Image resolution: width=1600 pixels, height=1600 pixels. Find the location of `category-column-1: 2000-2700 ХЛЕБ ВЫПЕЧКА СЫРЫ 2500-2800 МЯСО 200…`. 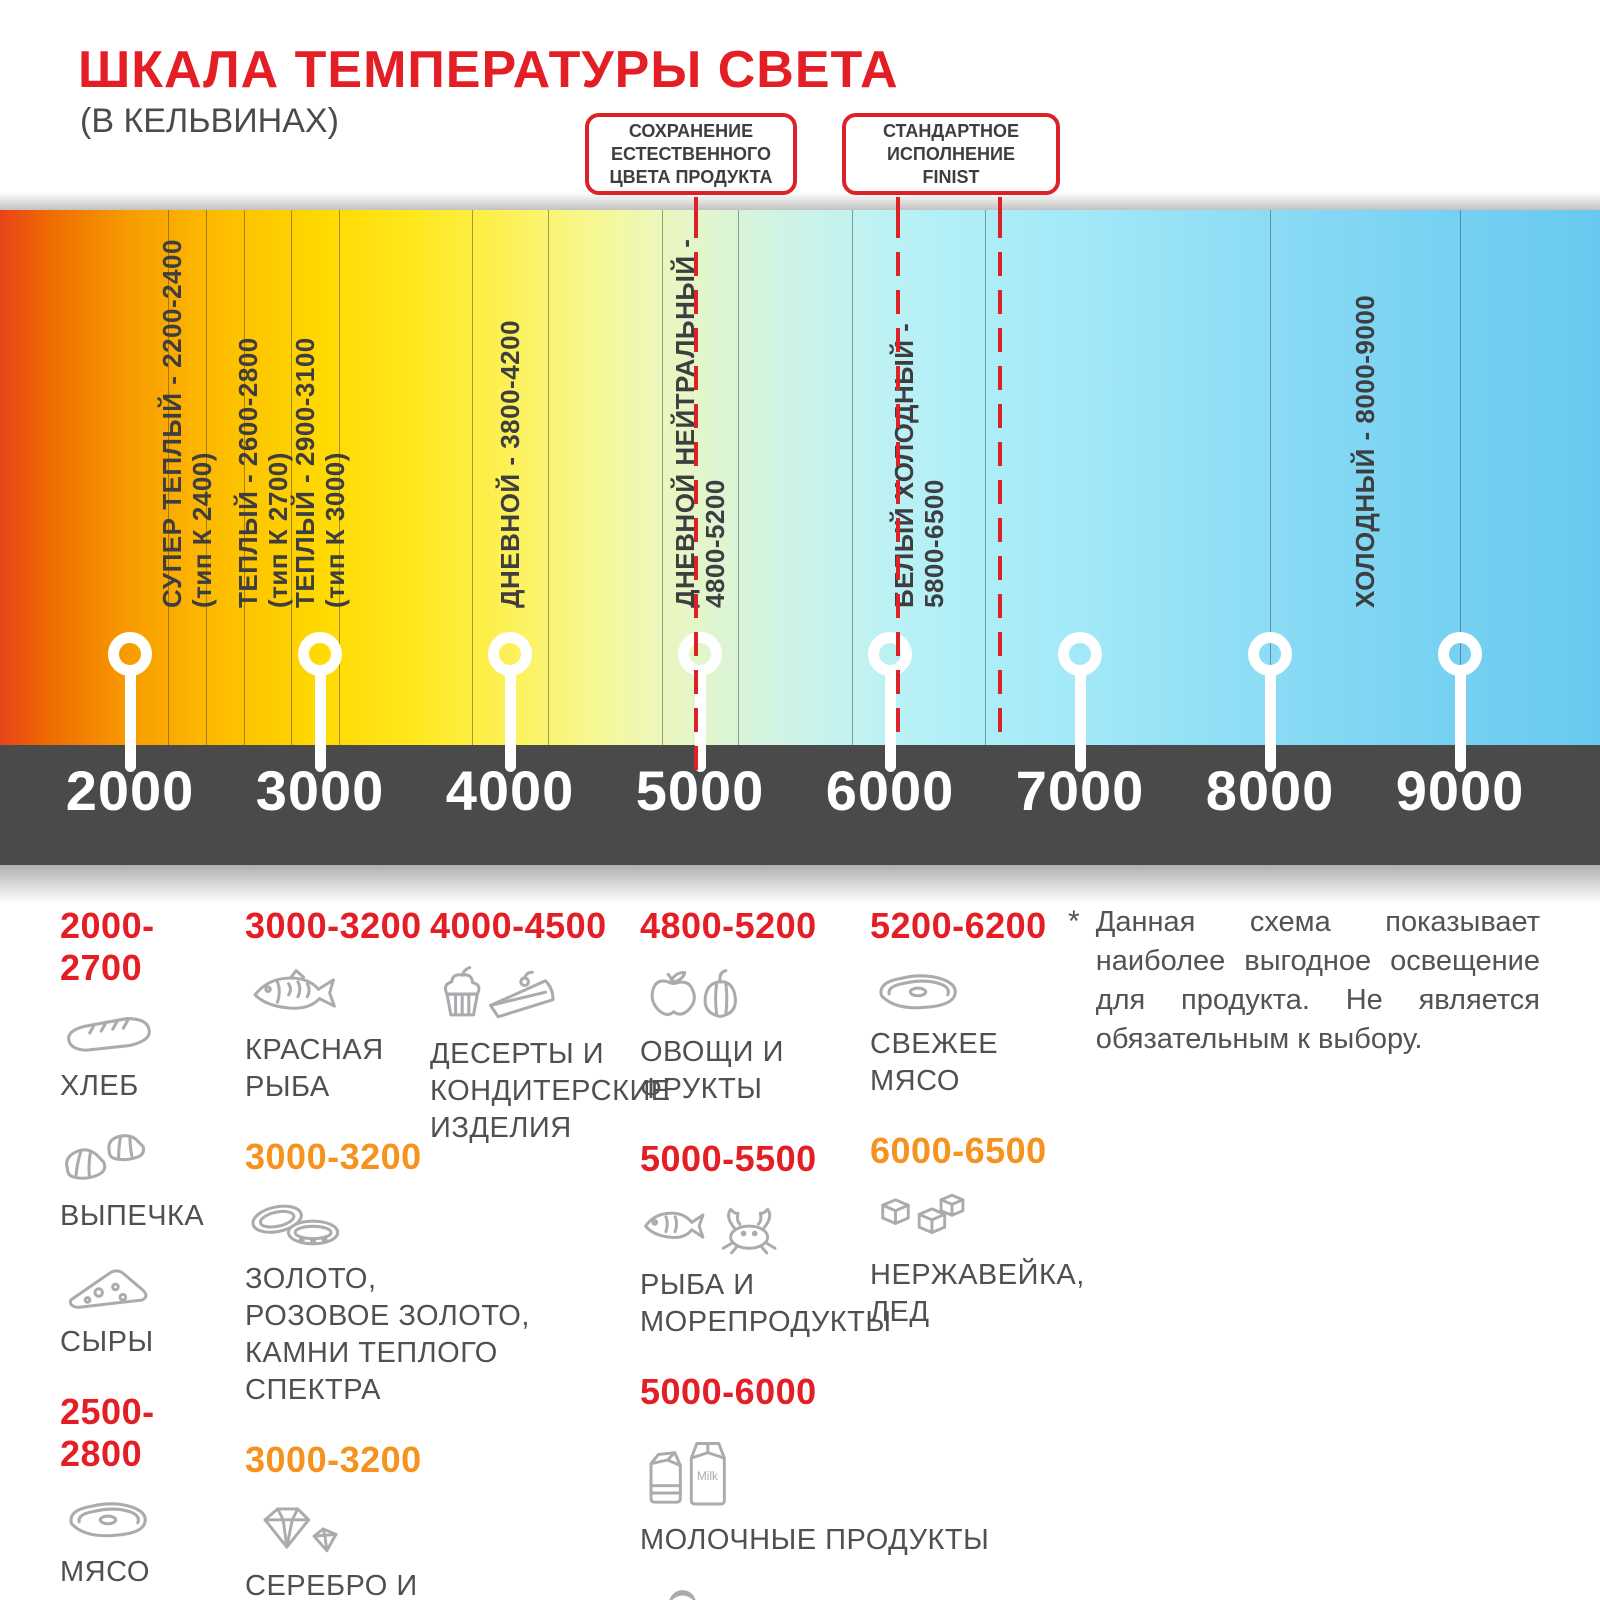

category-column-1: 2000-2700 ХЛЕБ ВЫПЕЧКА СЫРЫ 2500-2800 МЯСО 200… is located at coordinates (147, 1252).